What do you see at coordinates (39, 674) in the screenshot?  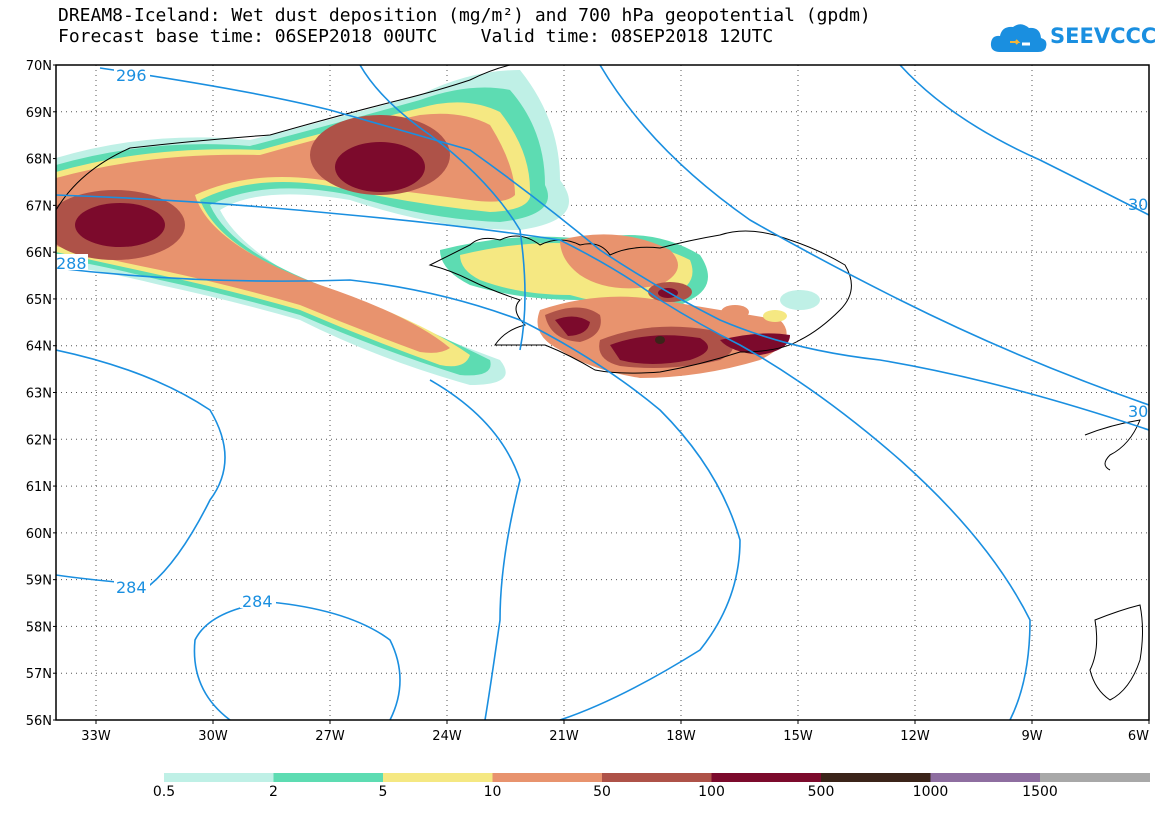 I see `lat-label: 57N` at bounding box center [39, 674].